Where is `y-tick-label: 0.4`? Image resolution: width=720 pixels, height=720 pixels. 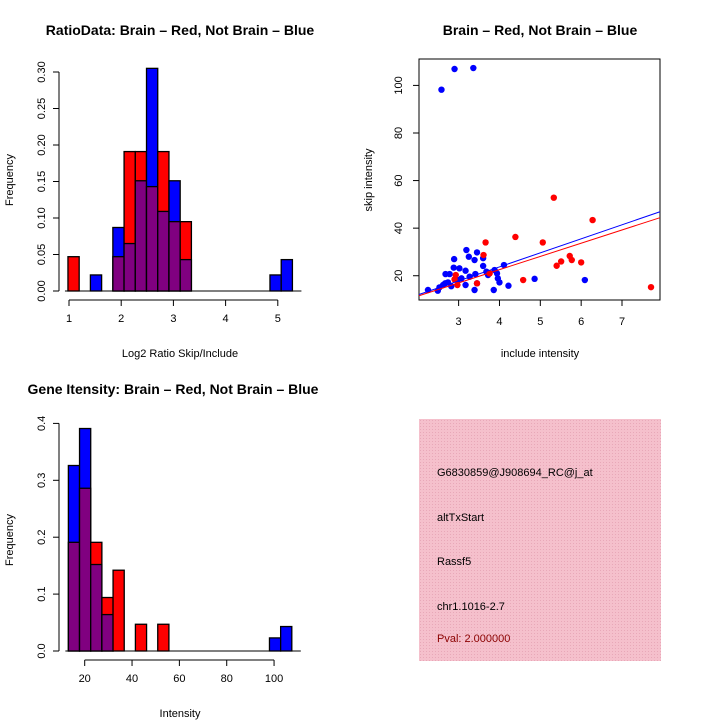 y-tick-label: 0.4 is located at coordinates (42, 423).